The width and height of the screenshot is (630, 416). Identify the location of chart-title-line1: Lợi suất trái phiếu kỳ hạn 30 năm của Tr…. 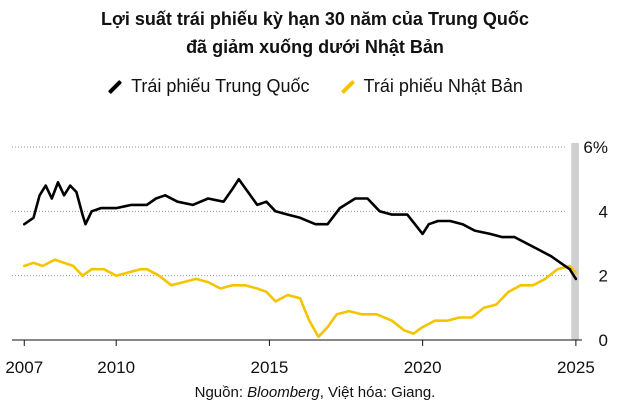
(315, 19).